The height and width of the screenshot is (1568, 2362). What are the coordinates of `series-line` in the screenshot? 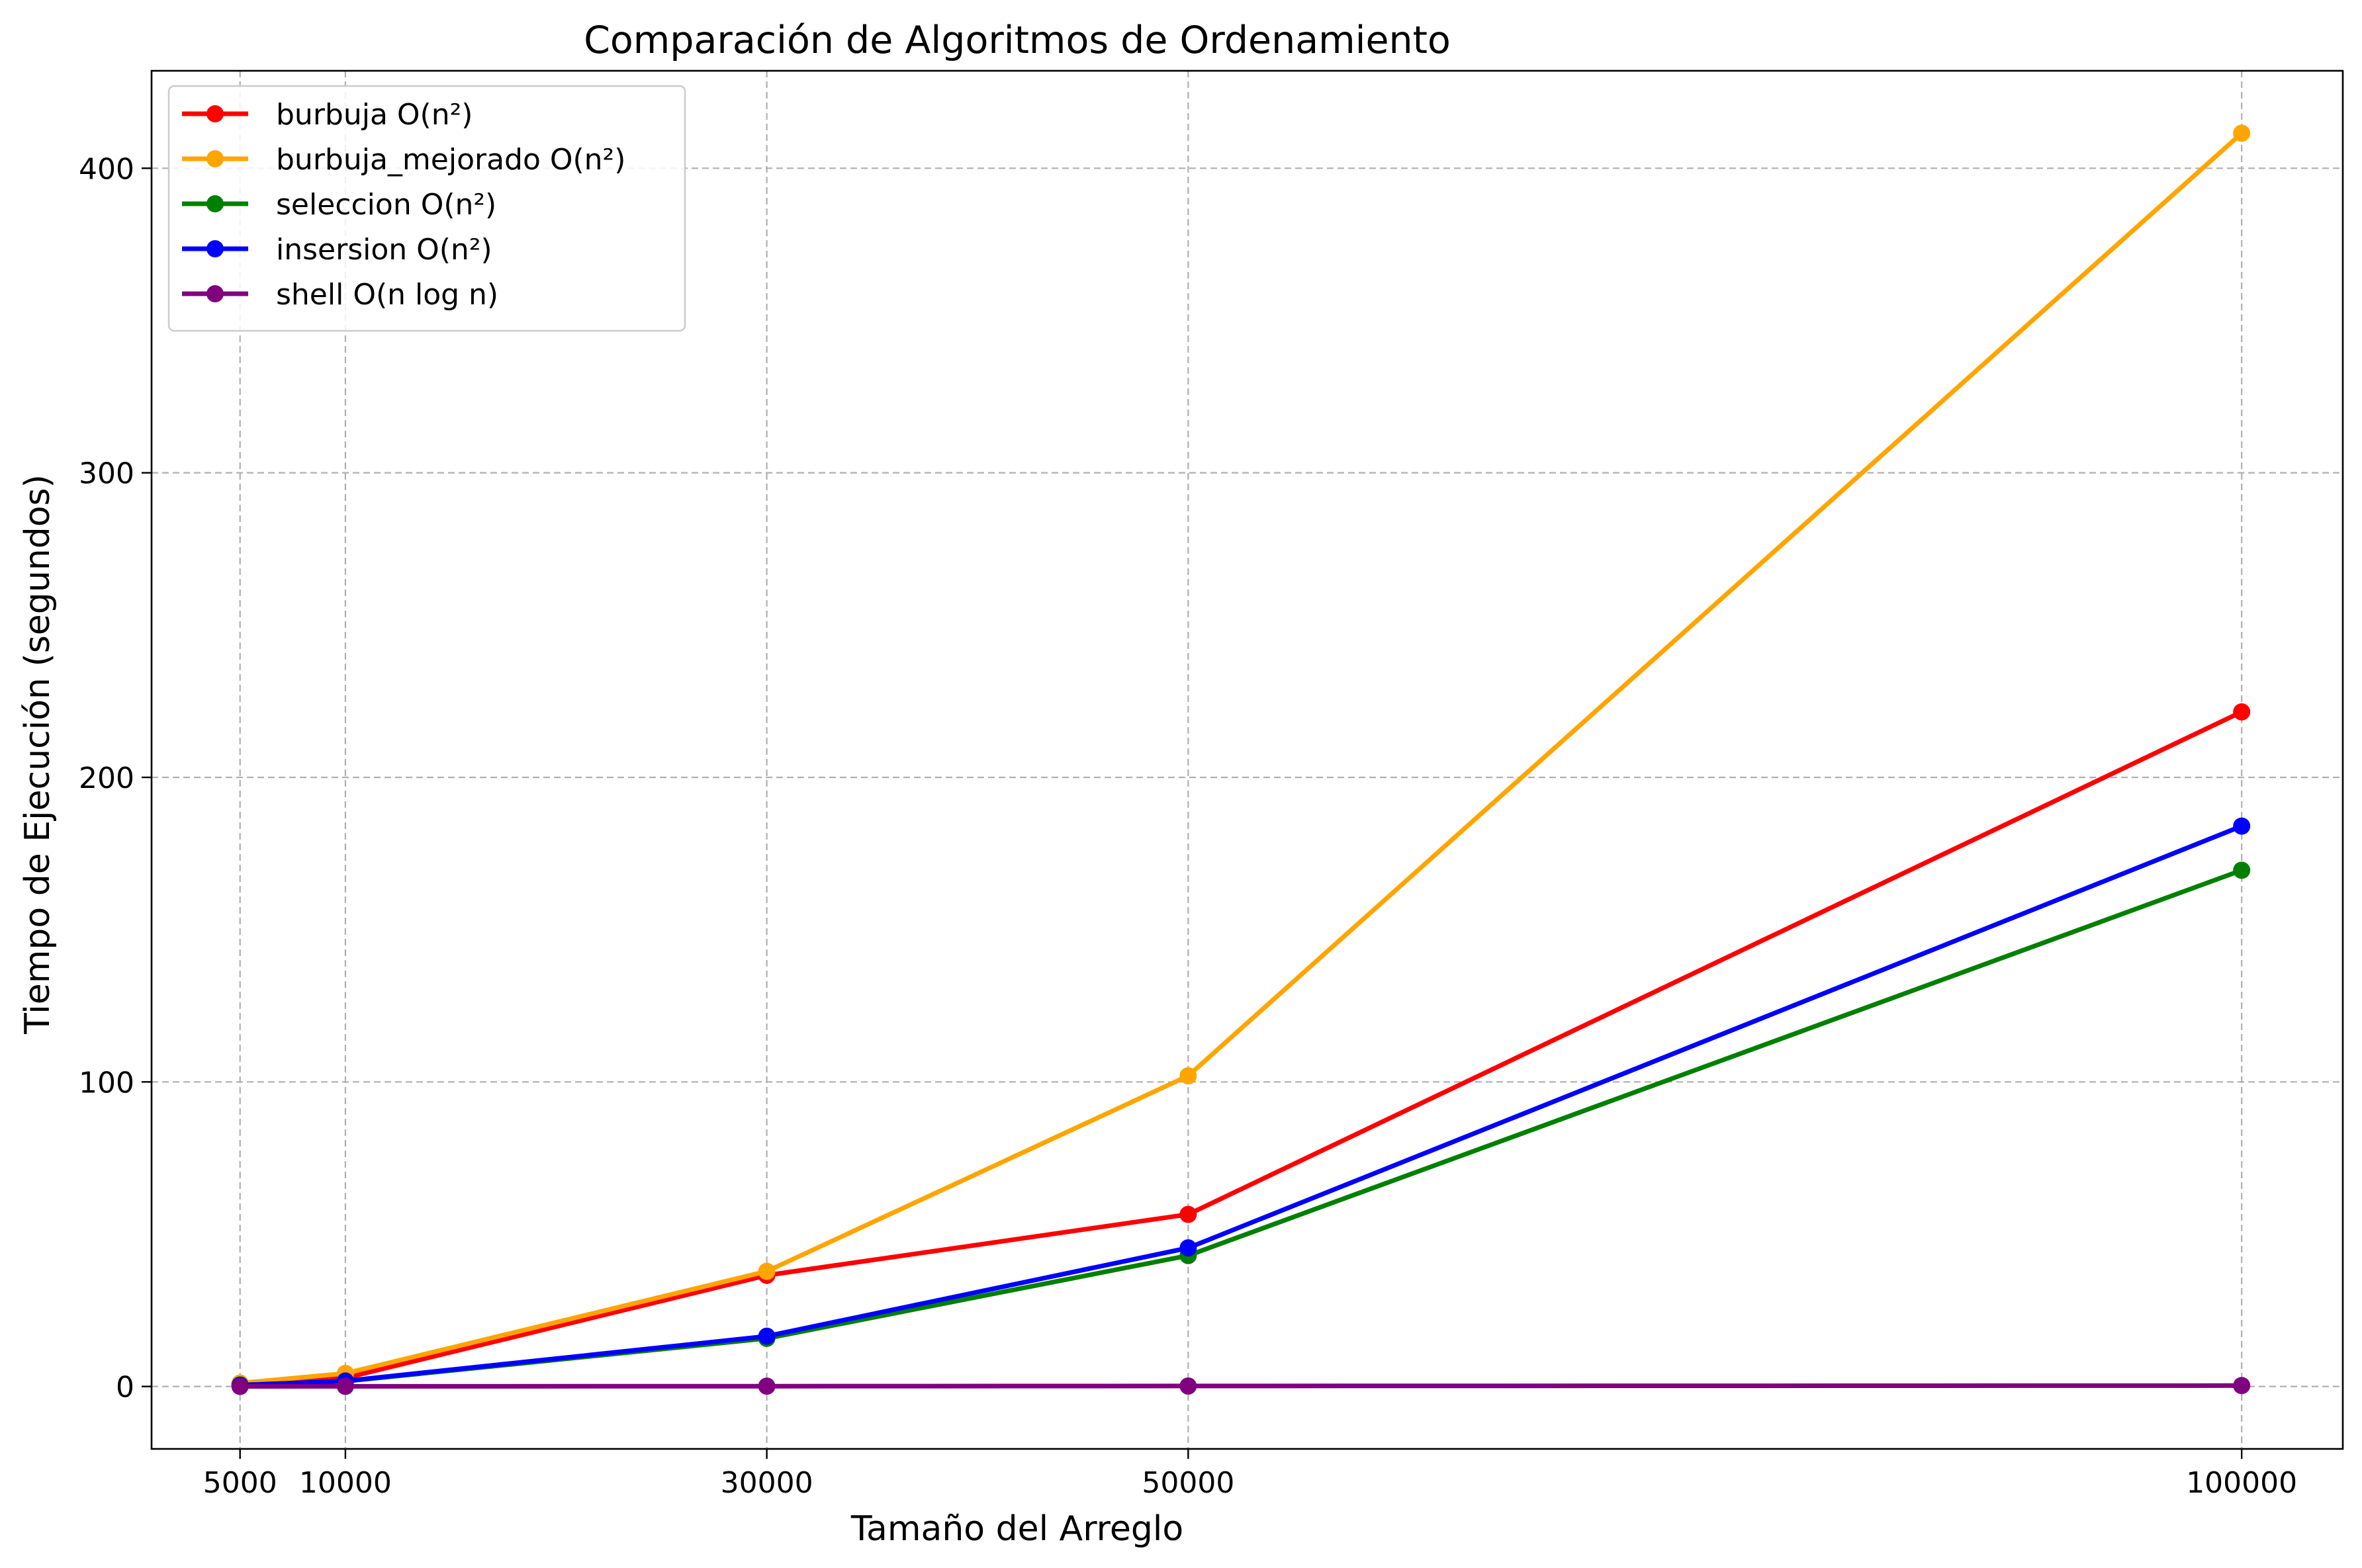 It's located at (1241, 1386).